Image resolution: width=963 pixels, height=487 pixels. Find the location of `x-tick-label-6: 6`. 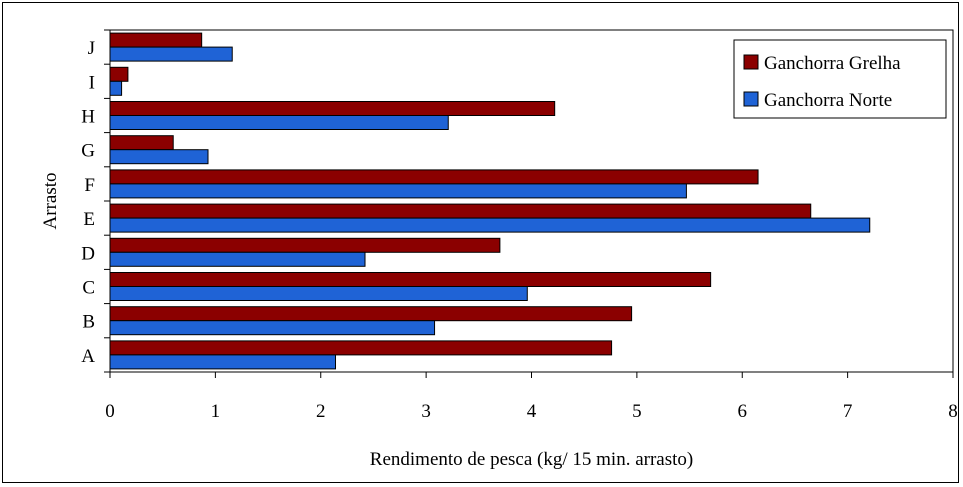

x-tick-label-6: 6 is located at coordinates (743, 411).